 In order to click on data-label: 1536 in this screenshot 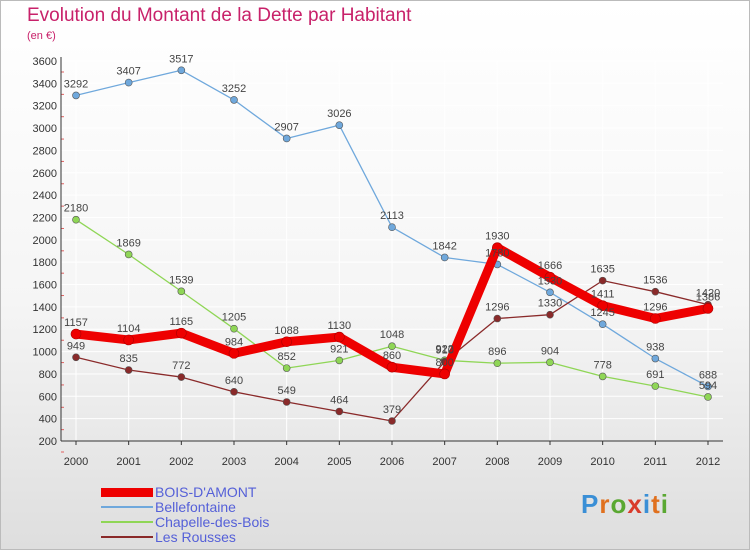, I will do `click(655, 281)`.